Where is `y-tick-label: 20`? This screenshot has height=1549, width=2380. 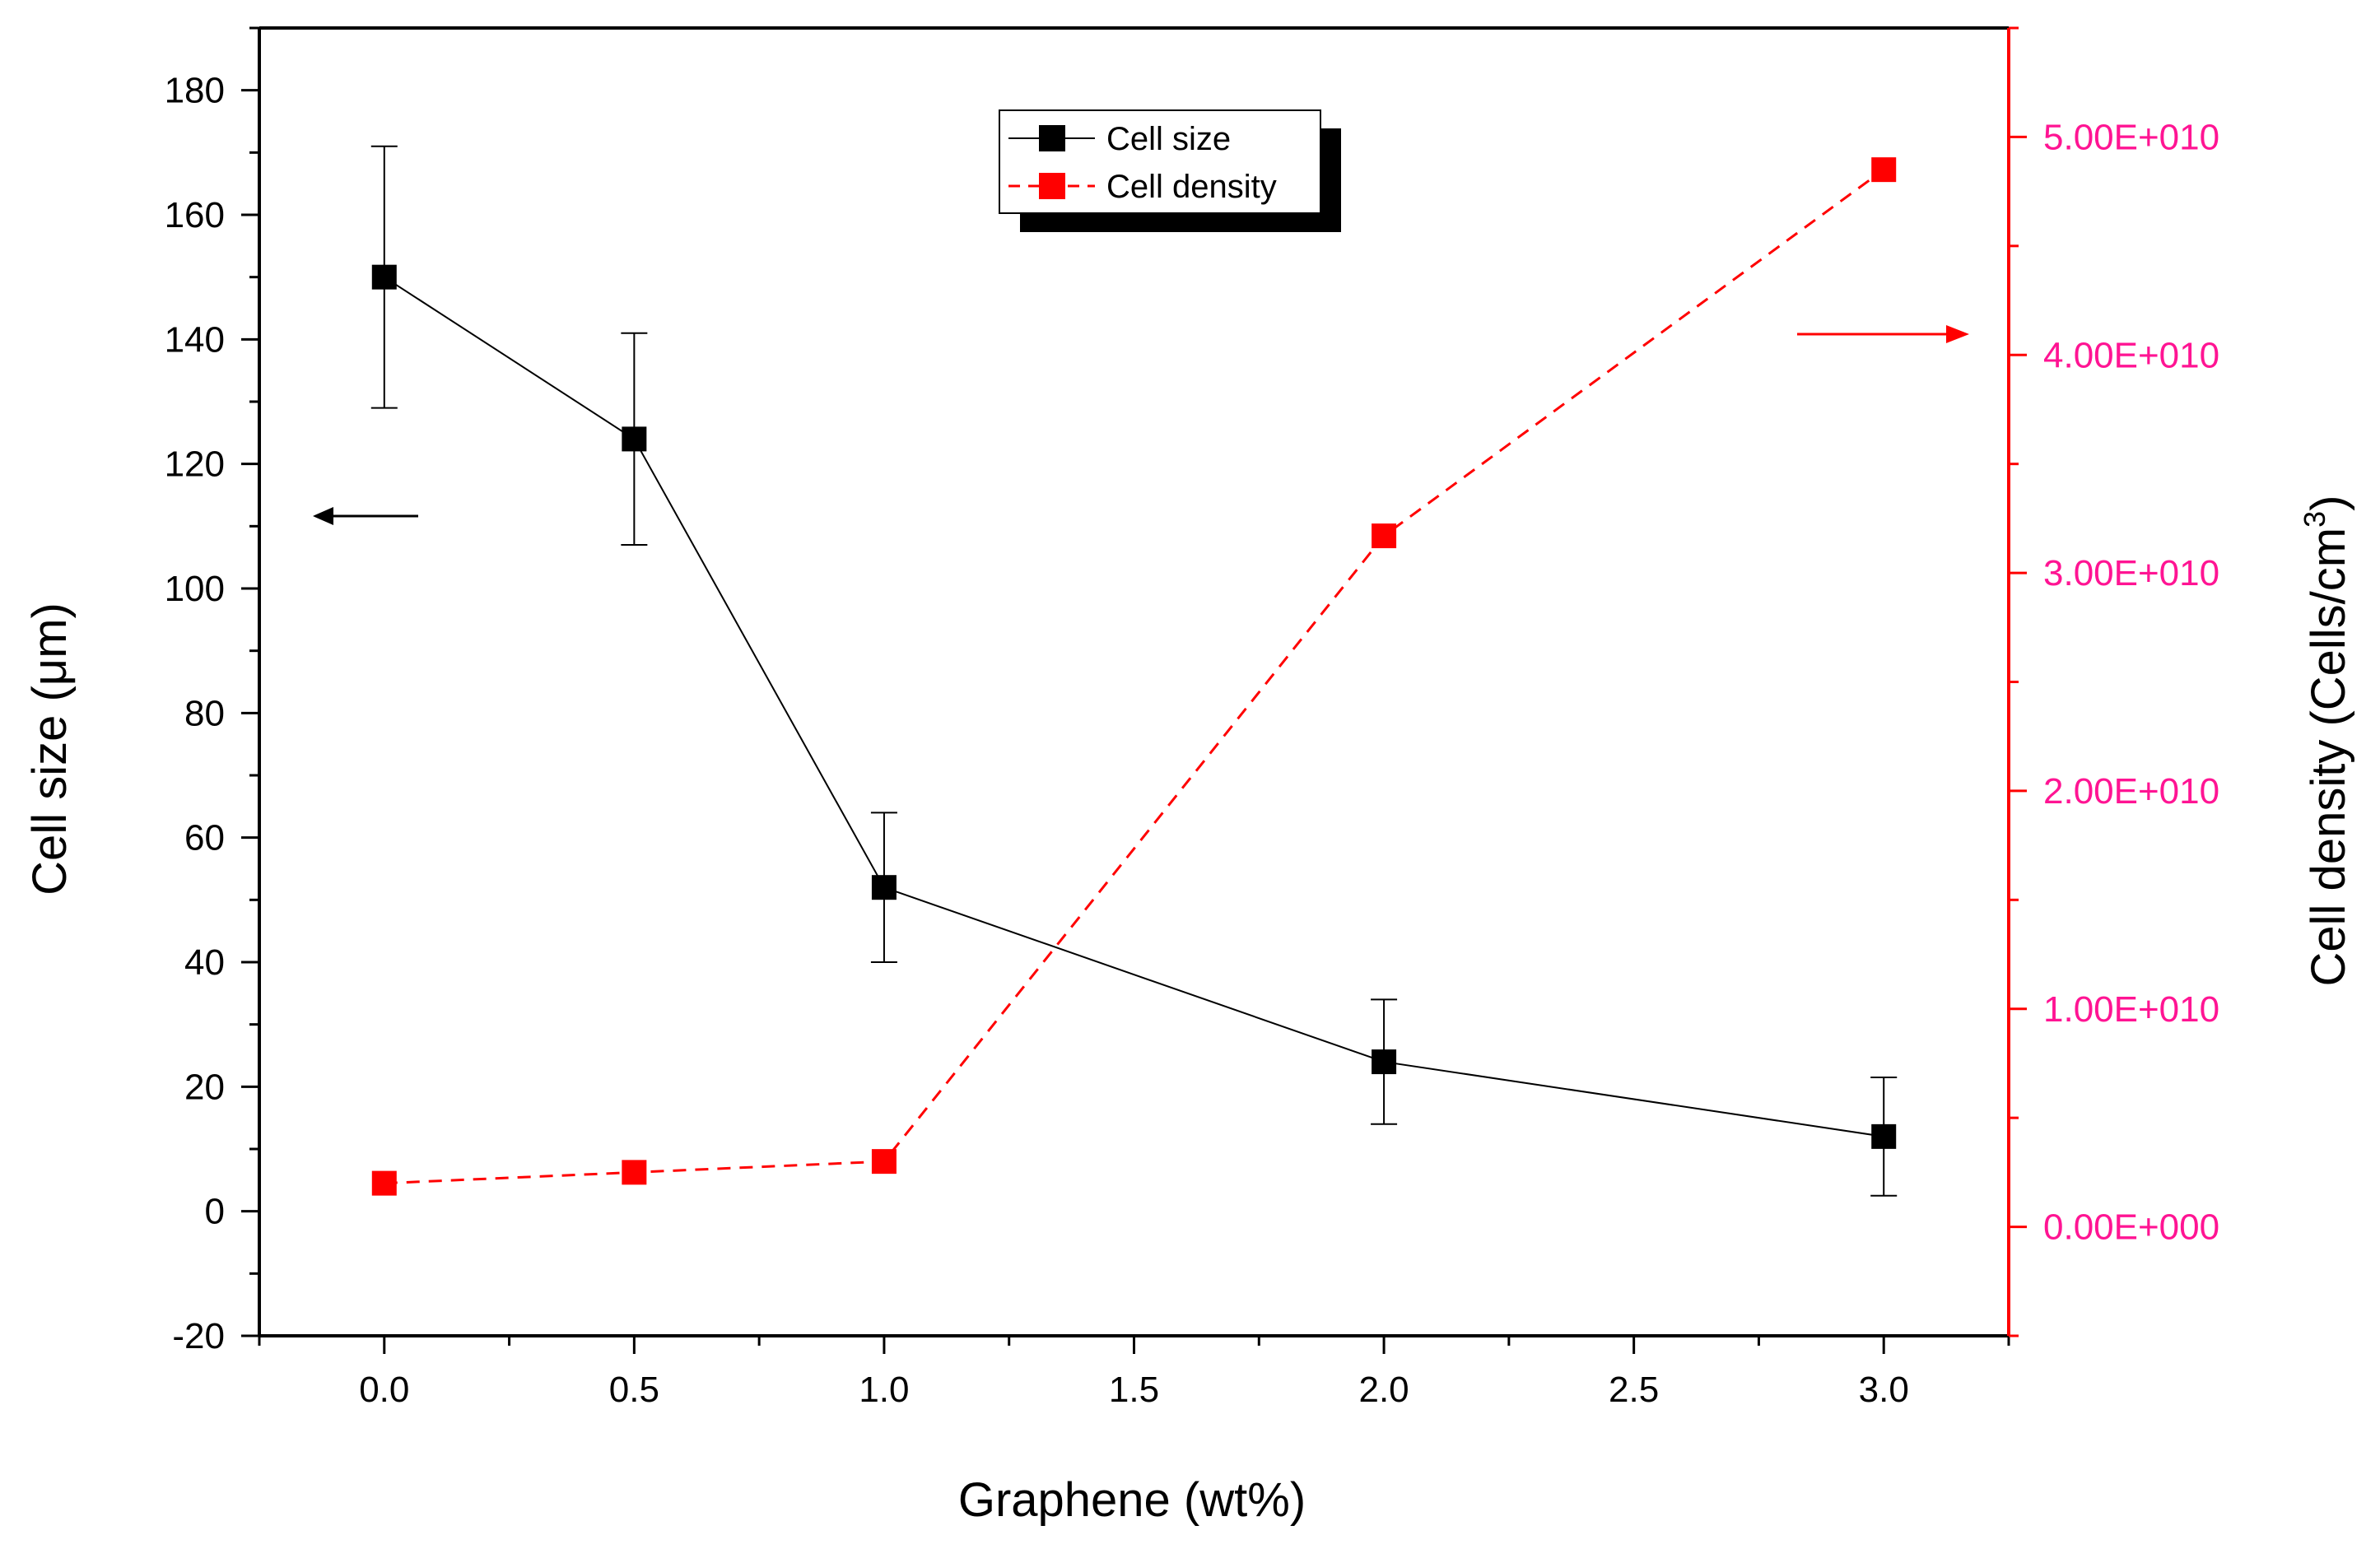
y-tick-label: 20 is located at coordinates (204, 1087).